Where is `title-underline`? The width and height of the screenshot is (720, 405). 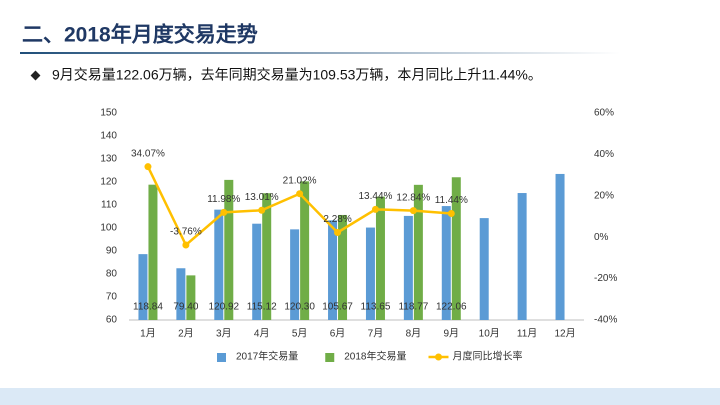
title-underline is located at coordinates (320, 53).